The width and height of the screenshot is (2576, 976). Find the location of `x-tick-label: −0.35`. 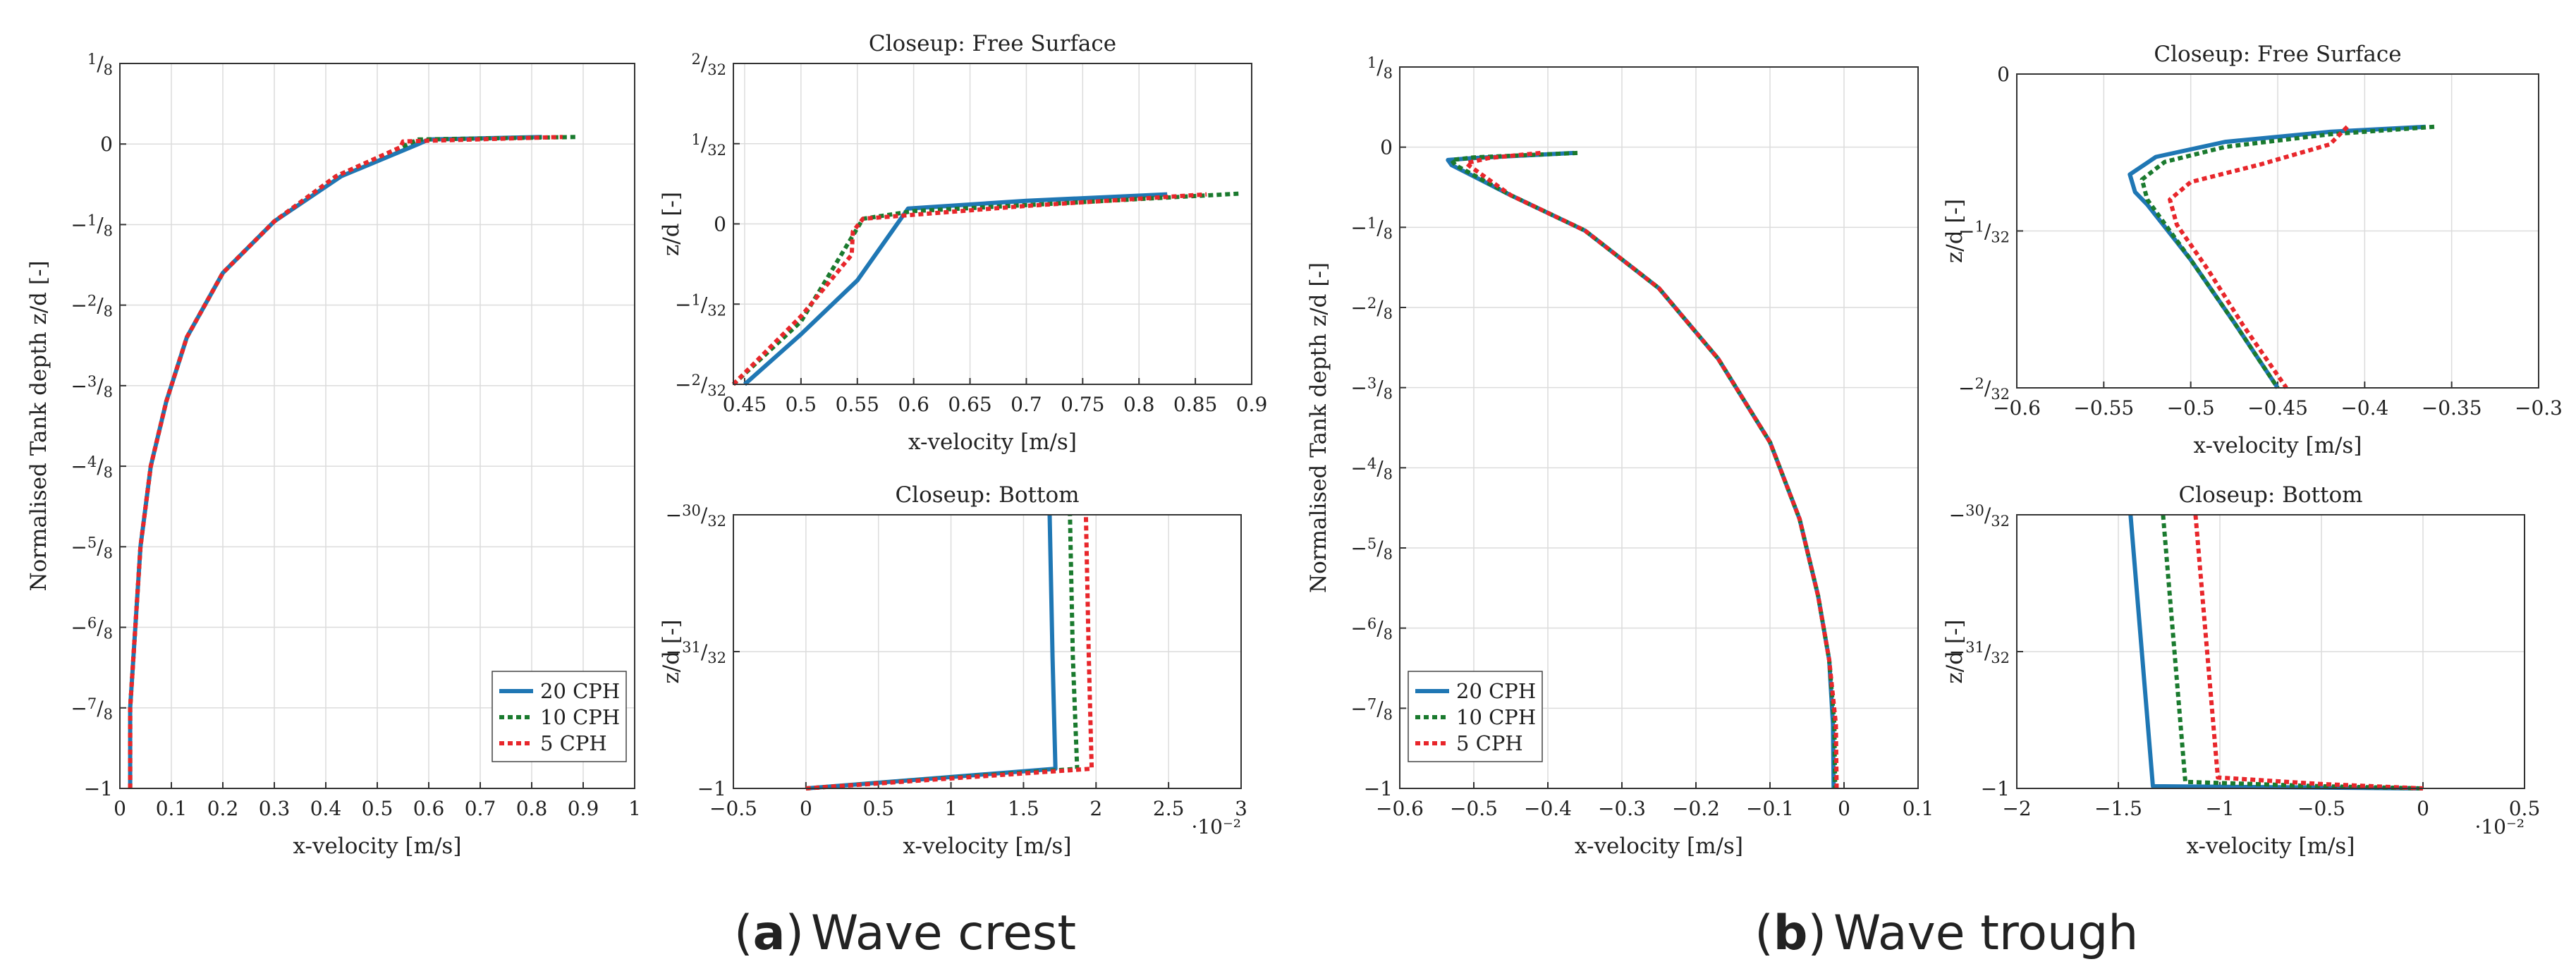

x-tick-label: −0.35 is located at coordinates (2452, 408).